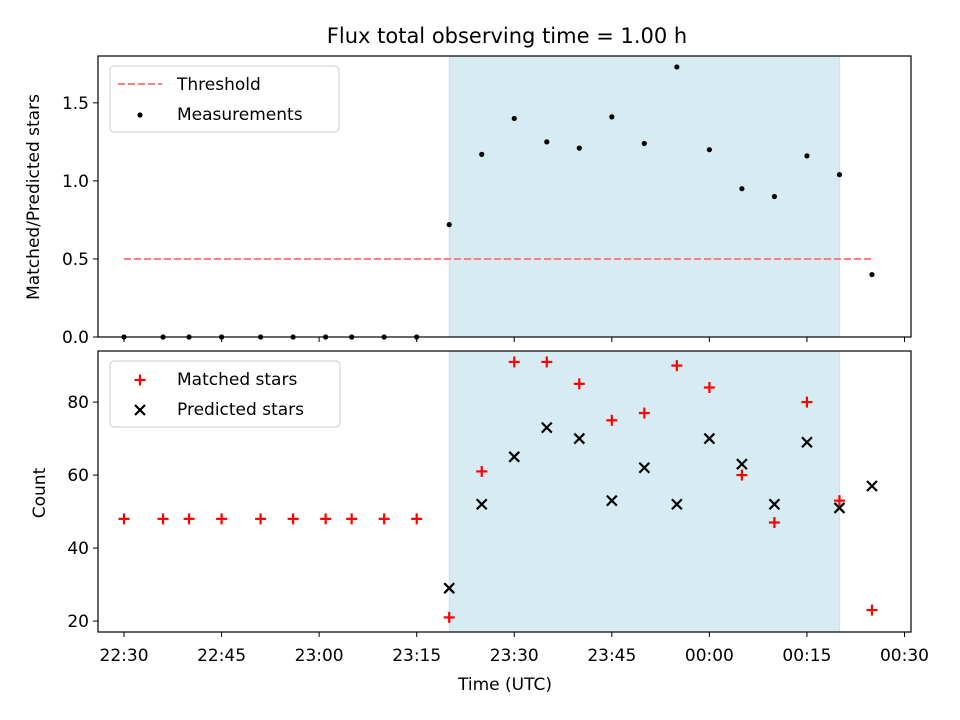 The height and width of the screenshot is (720, 960). What do you see at coordinates (40, 492) in the screenshot?
I see `bottom-y-axis-label: Count` at bounding box center [40, 492].